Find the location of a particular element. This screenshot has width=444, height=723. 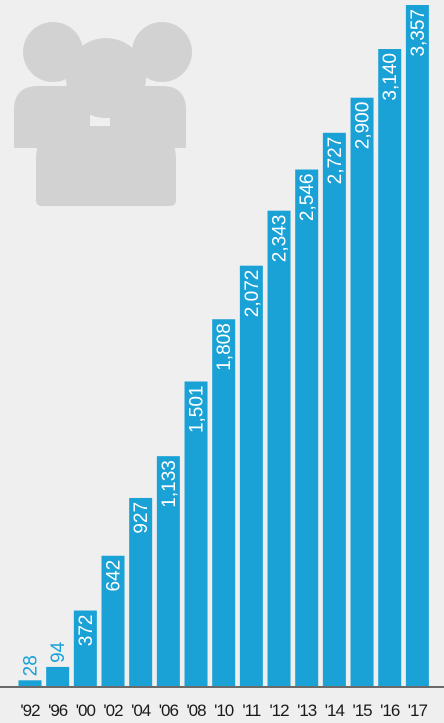

people-group-icon is located at coordinates (103, 114).